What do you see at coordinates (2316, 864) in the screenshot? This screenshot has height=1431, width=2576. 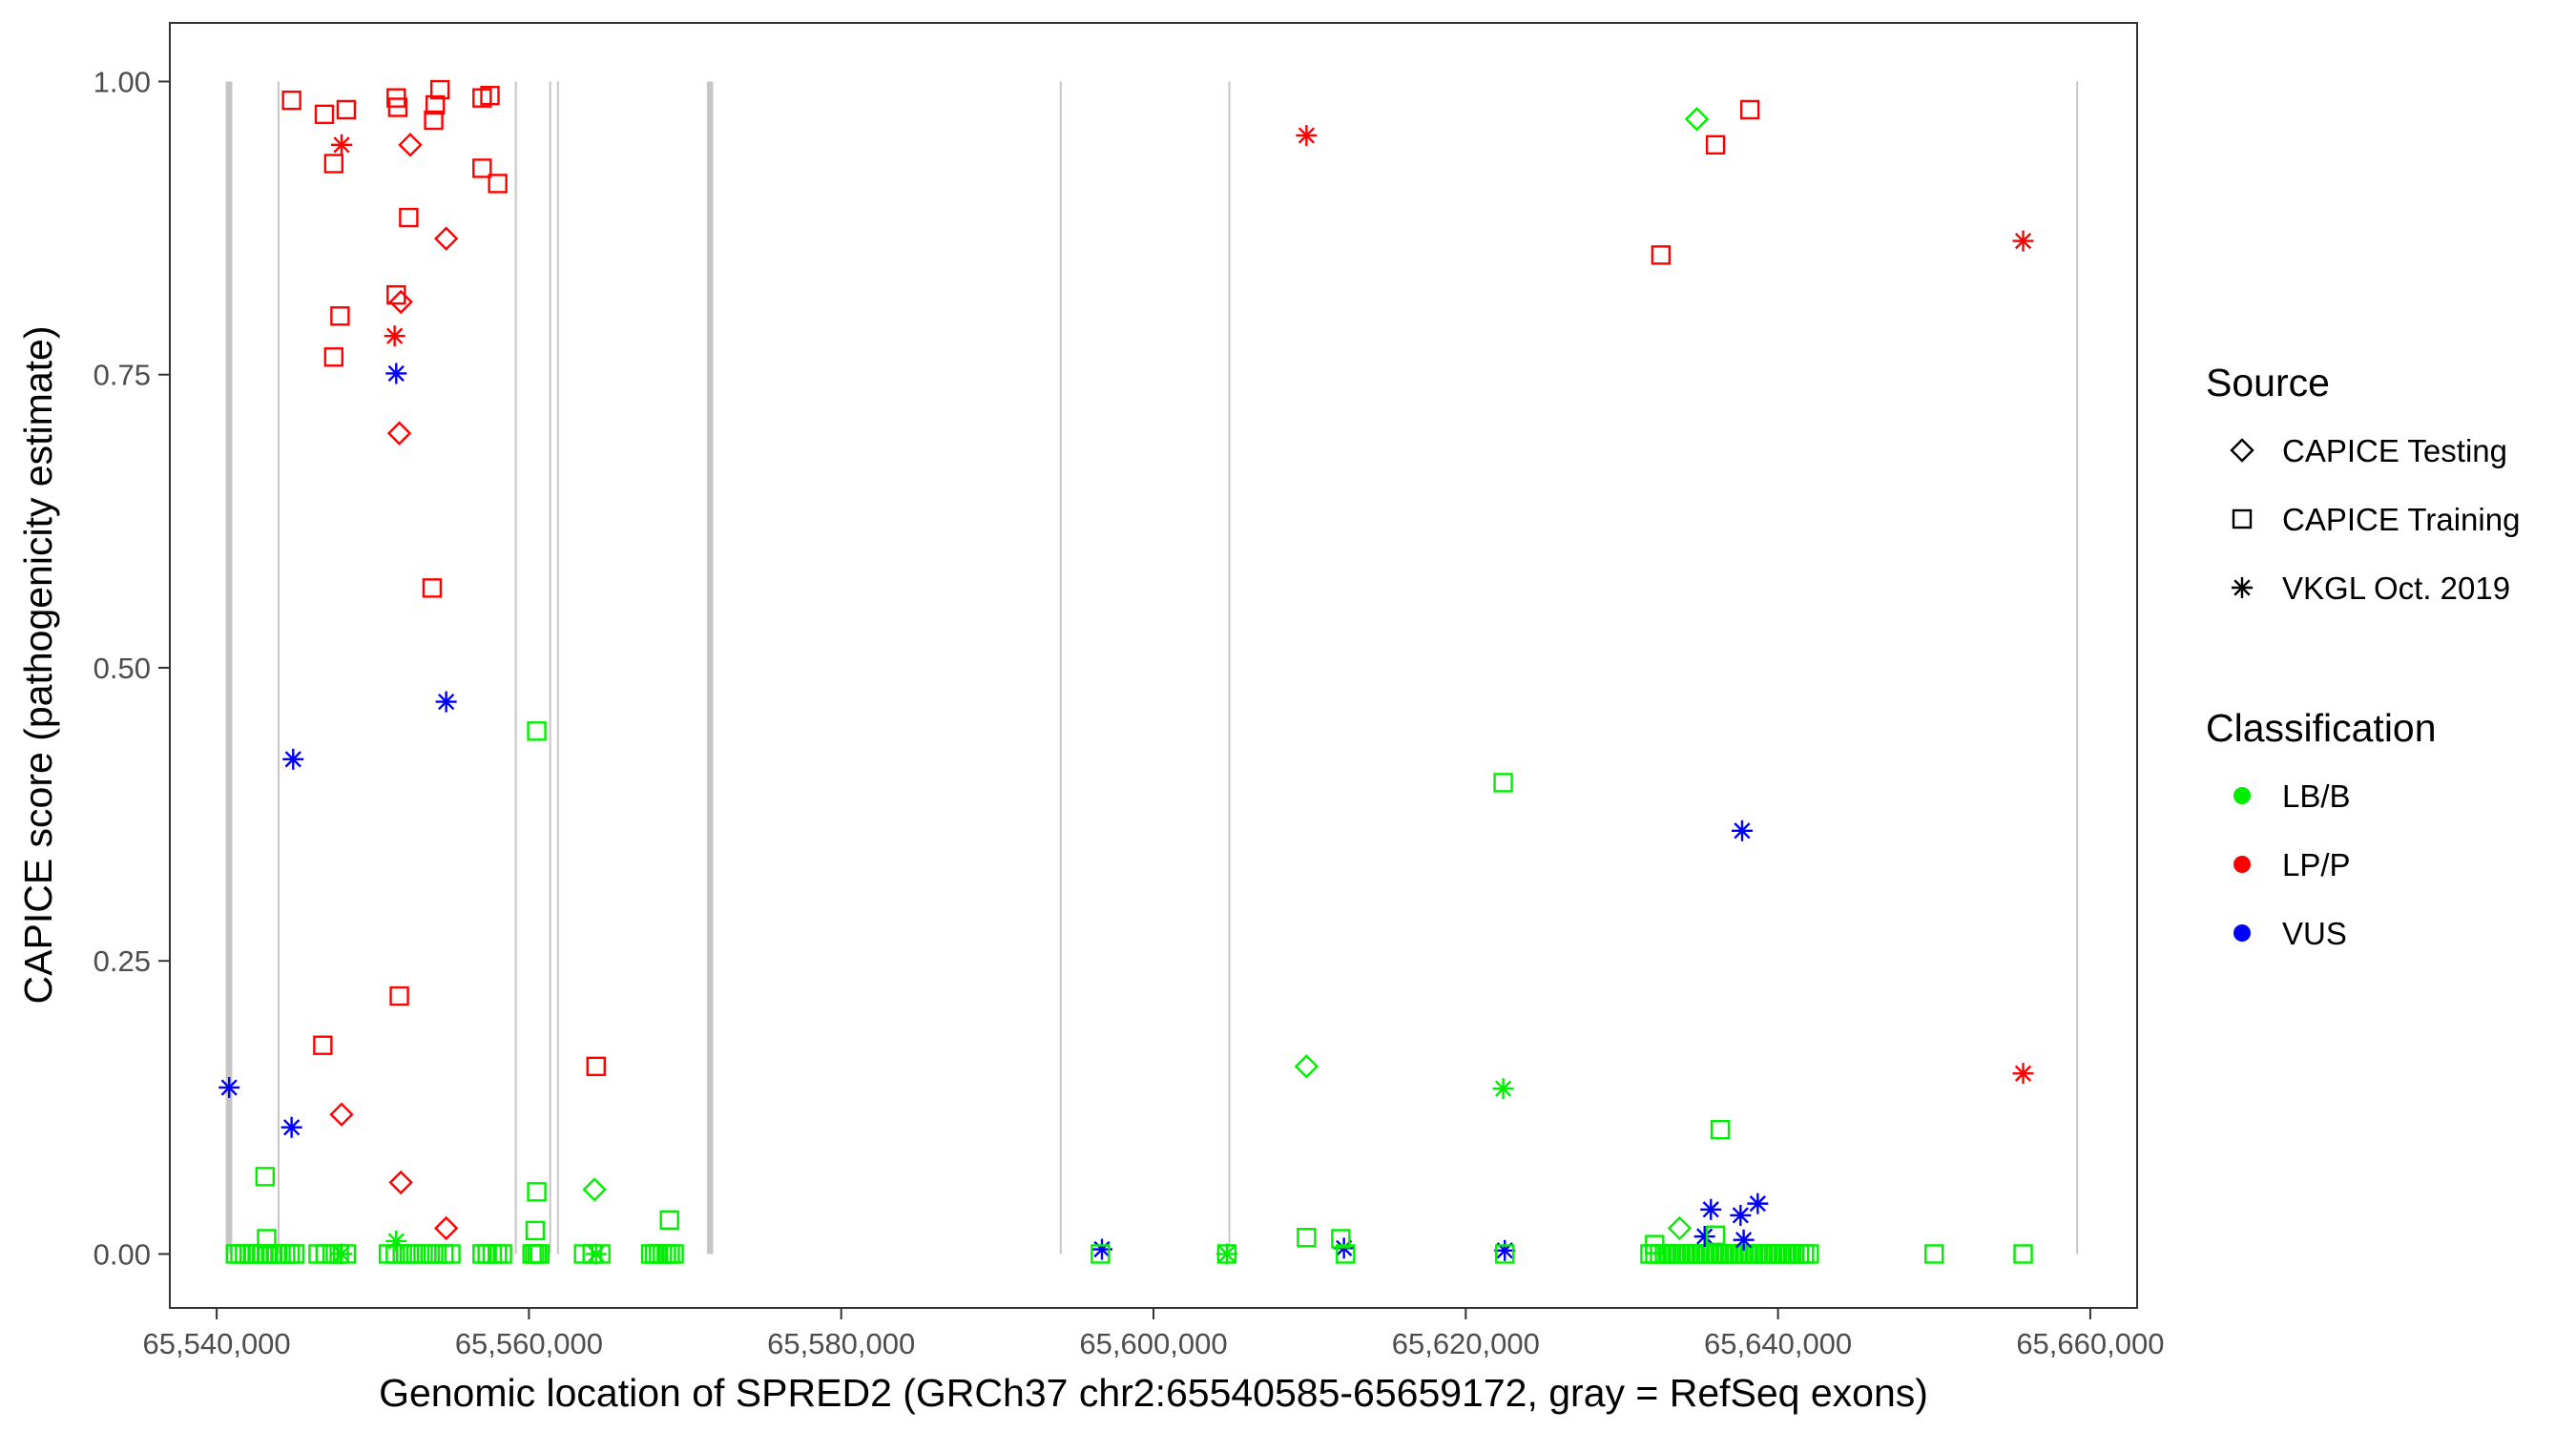 I see `legend-label: LP/P` at bounding box center [2316, 864].